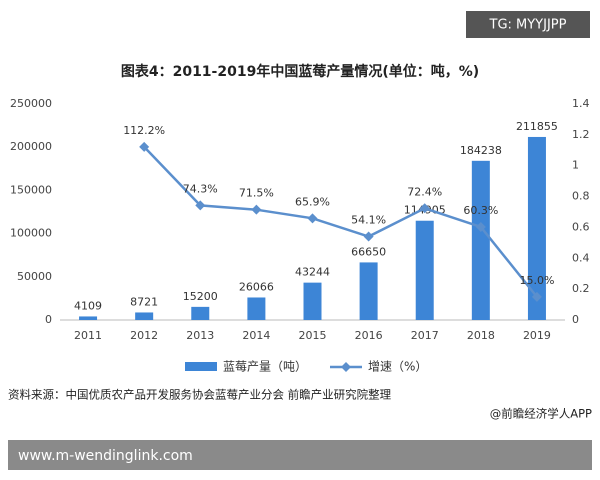 Image resolution: width=600 pixels, height=480 pixels. Describe the element at coordinates (31, 103) in the screenshot. I see `y-tick-label: 250000` at that location.